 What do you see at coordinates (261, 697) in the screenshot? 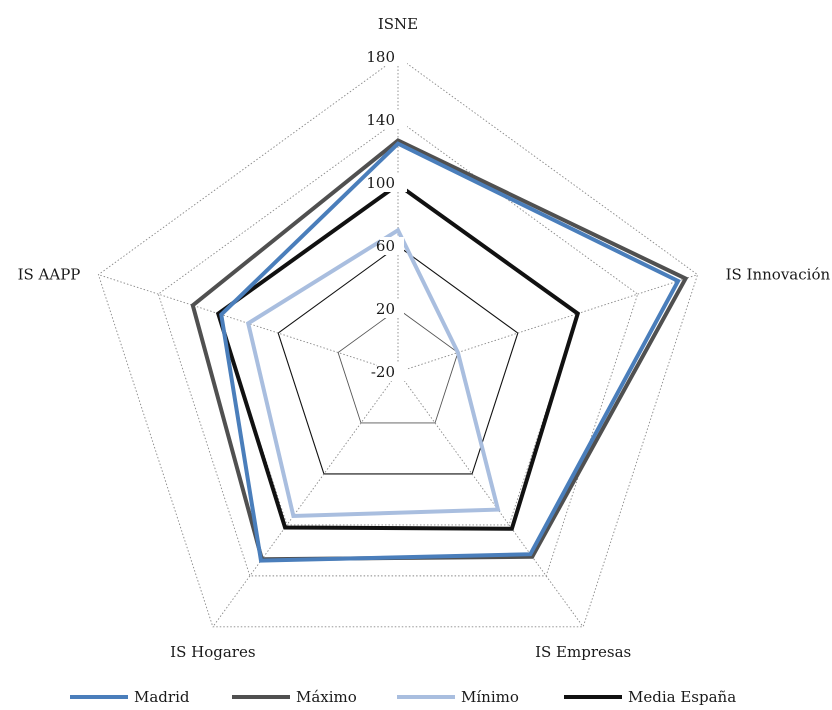
I see `legend-swatch-maximo` at bounding box center [261, 697].